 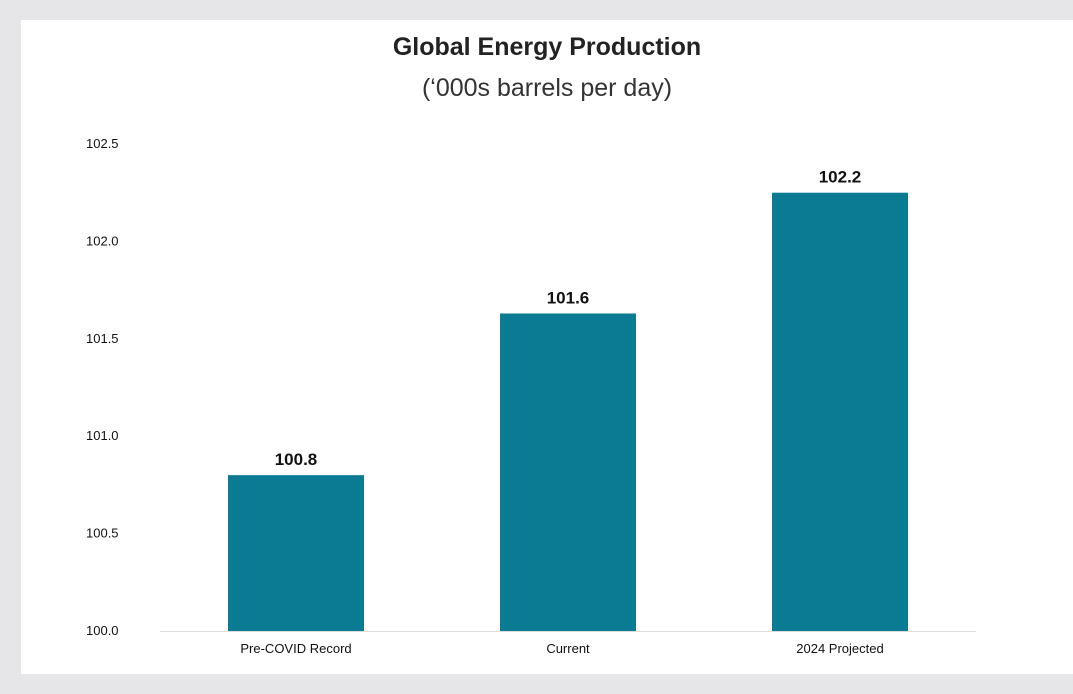 I want to click on y-tick-label: 102.0, so click(x=102, y=240).